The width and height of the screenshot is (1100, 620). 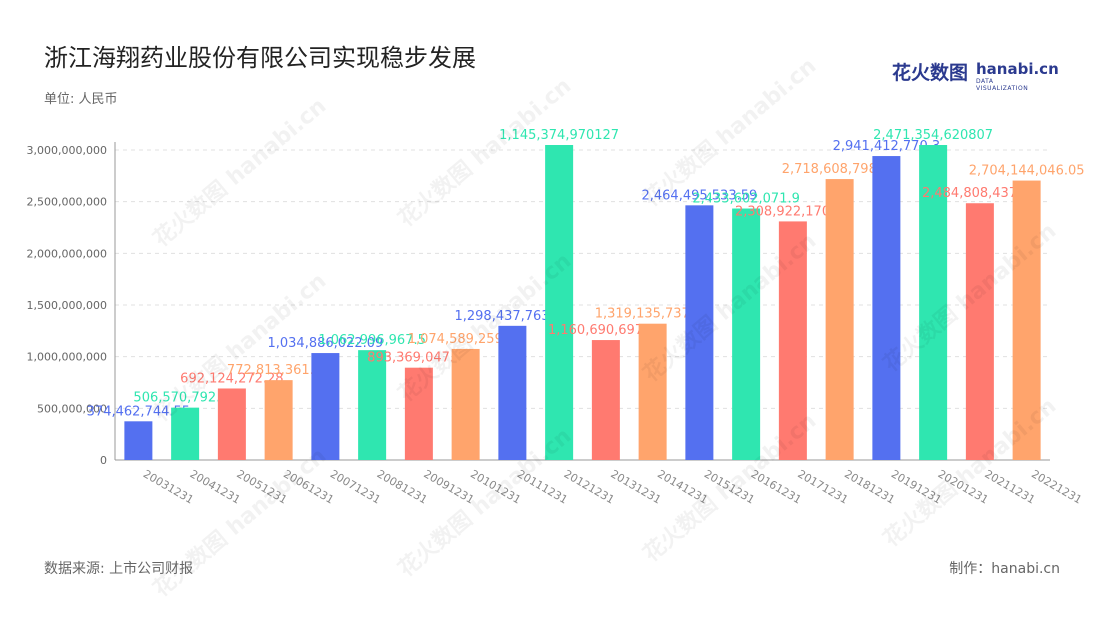 I want to click on x-tick-label: 20221231, so click(x=1056, y=486).